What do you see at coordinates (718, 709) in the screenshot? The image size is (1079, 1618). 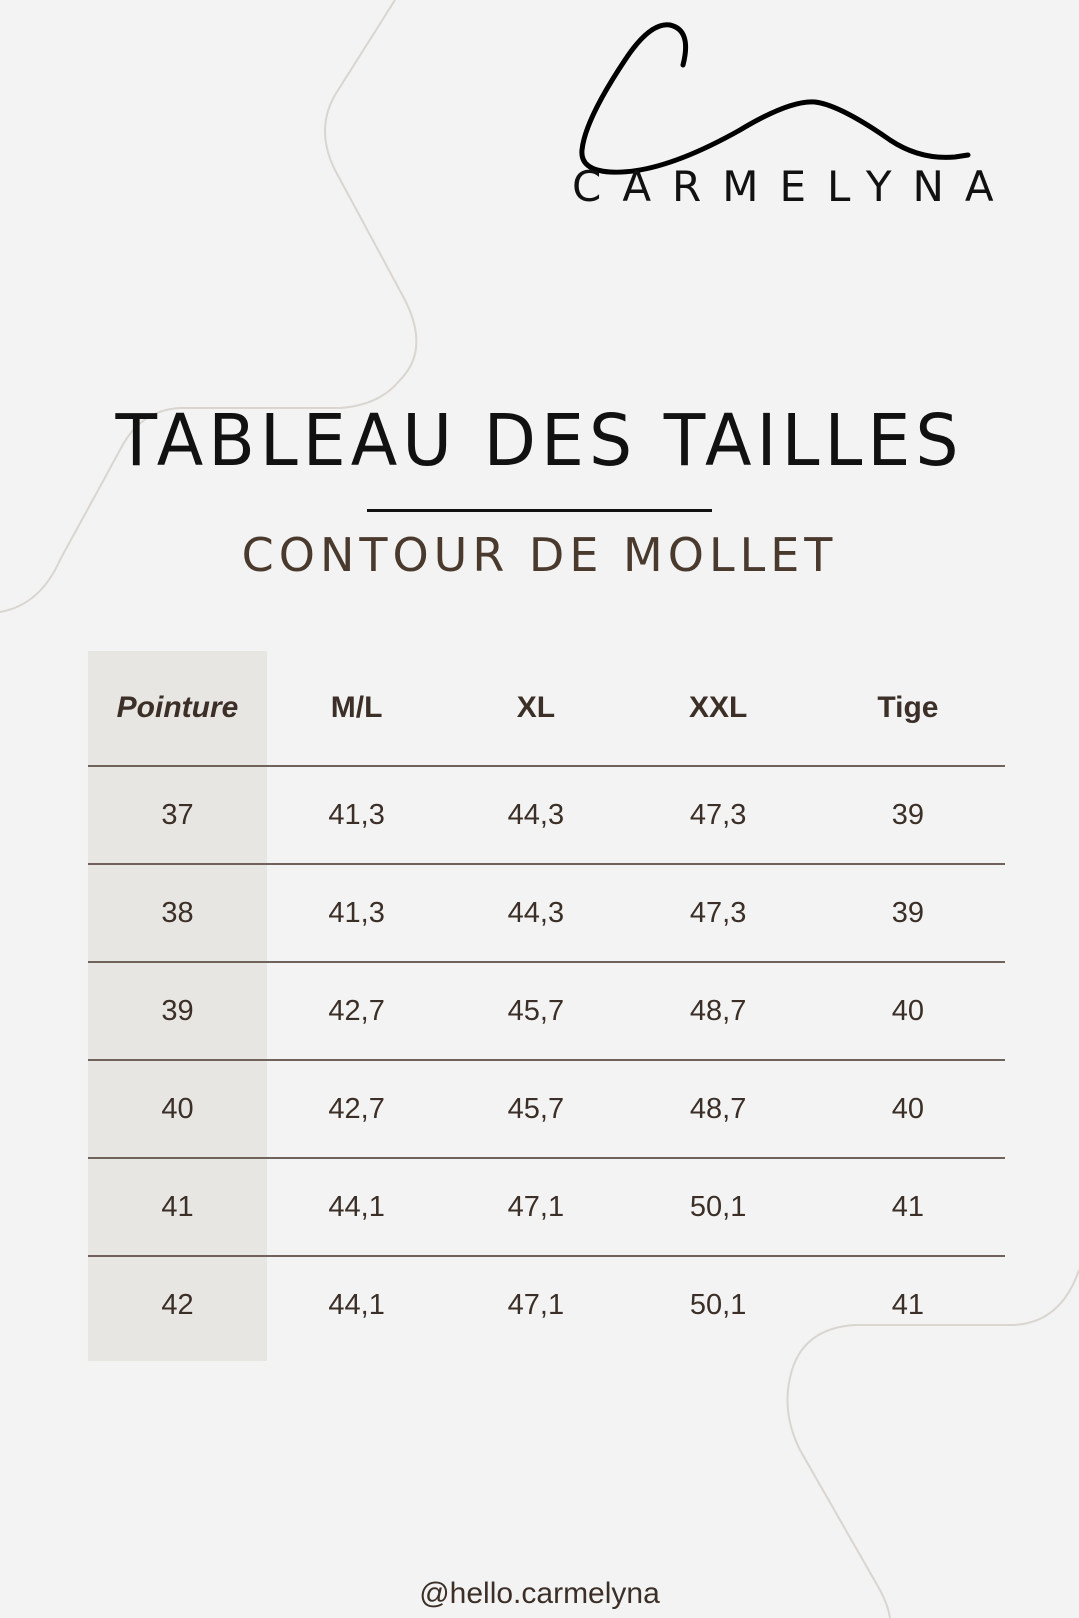 I see `header-xxl: XXL` at bounding box center [718, 709].